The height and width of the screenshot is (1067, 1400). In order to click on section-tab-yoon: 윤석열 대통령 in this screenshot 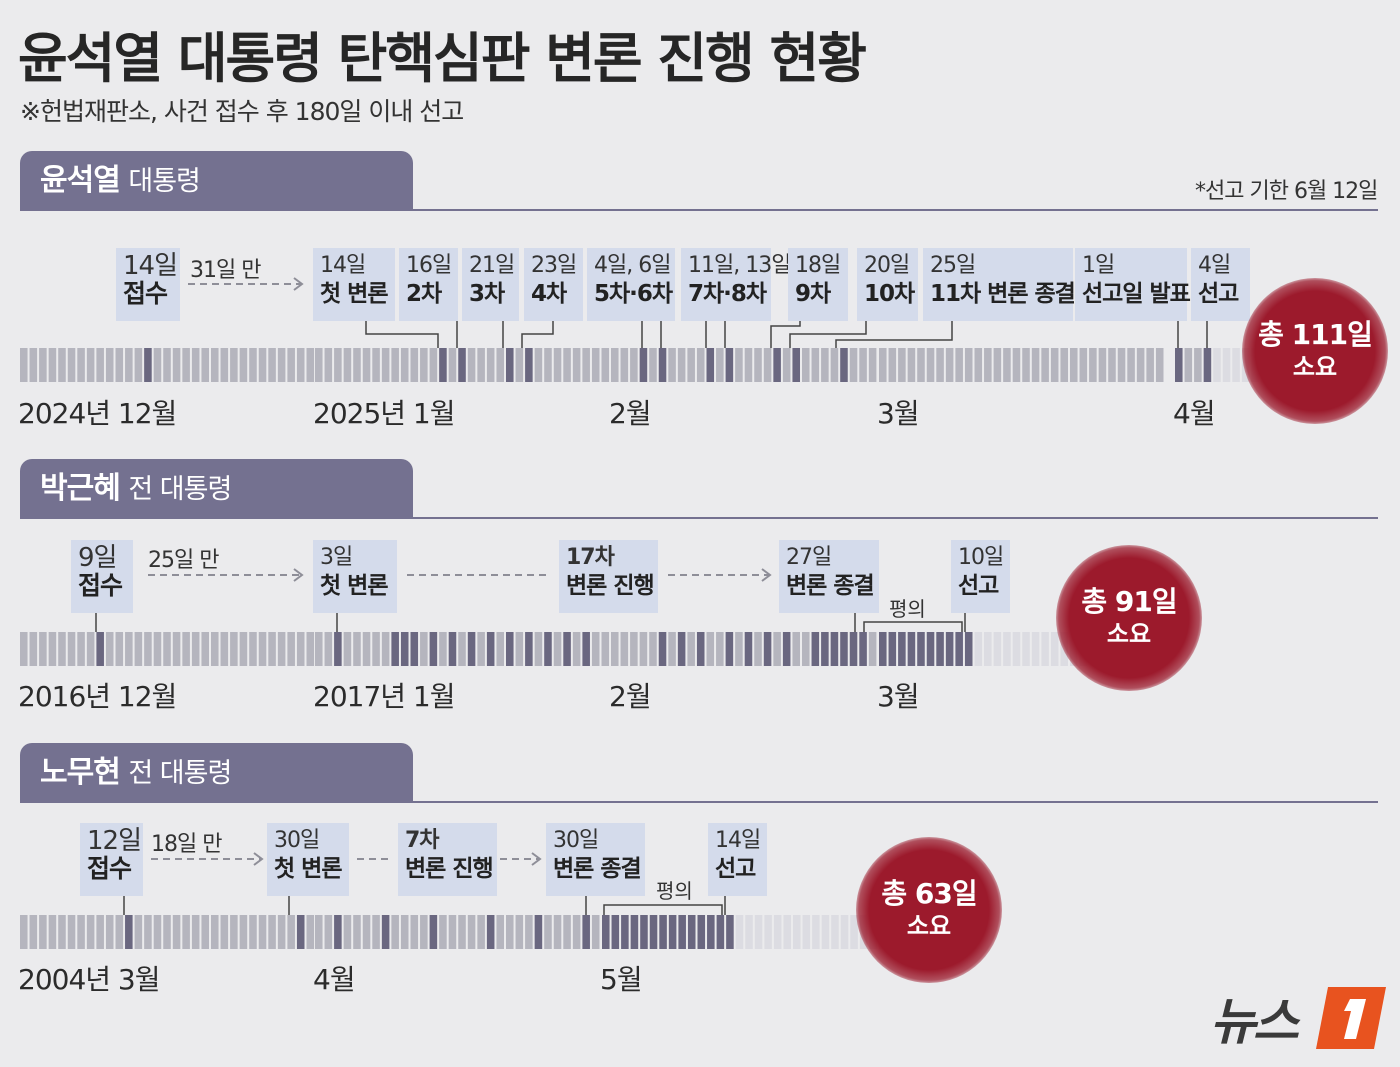, I will do `click(216, 181)`.